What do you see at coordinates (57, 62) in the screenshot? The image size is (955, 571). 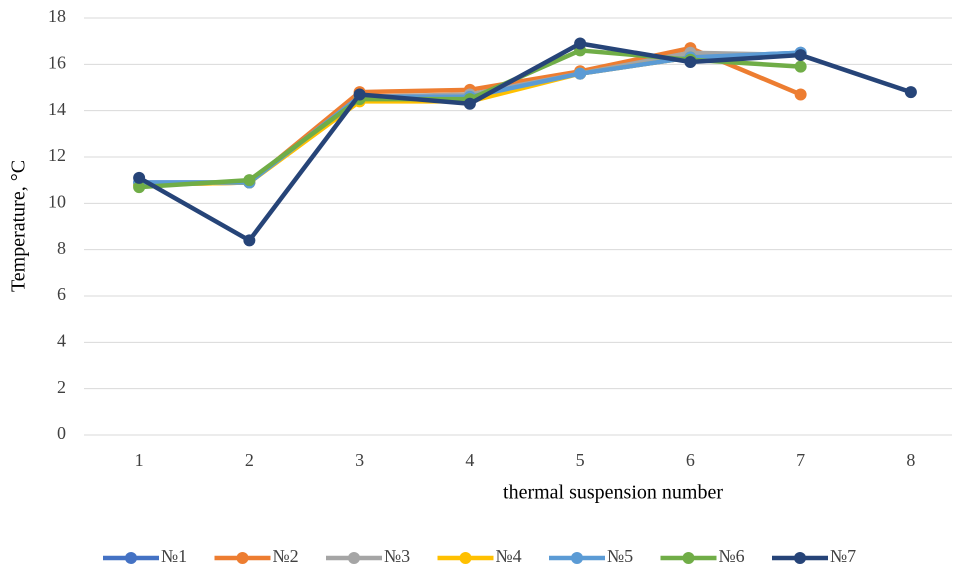 I see `y-tick-label: 16` at bounding box center [57, 62].